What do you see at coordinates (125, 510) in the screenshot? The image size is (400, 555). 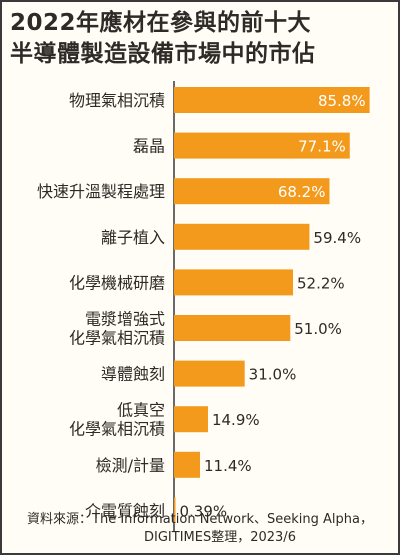 I see `category-label-9-0: 介電質蝕刻` at bounding box center [125, 510].